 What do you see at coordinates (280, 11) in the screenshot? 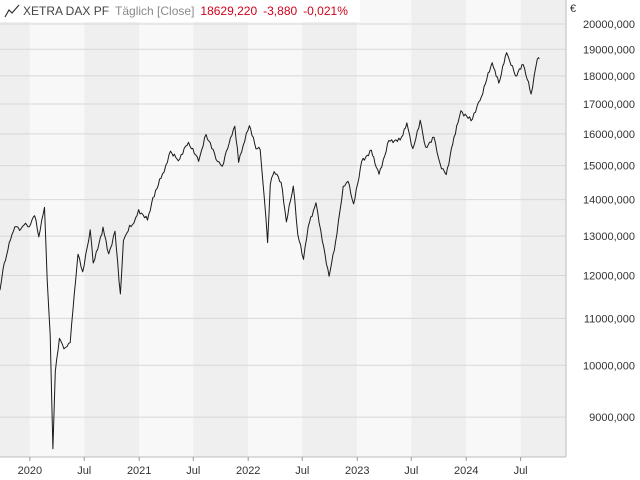
I see `change-absolute: -3,880` at bounding box center [280, 11].